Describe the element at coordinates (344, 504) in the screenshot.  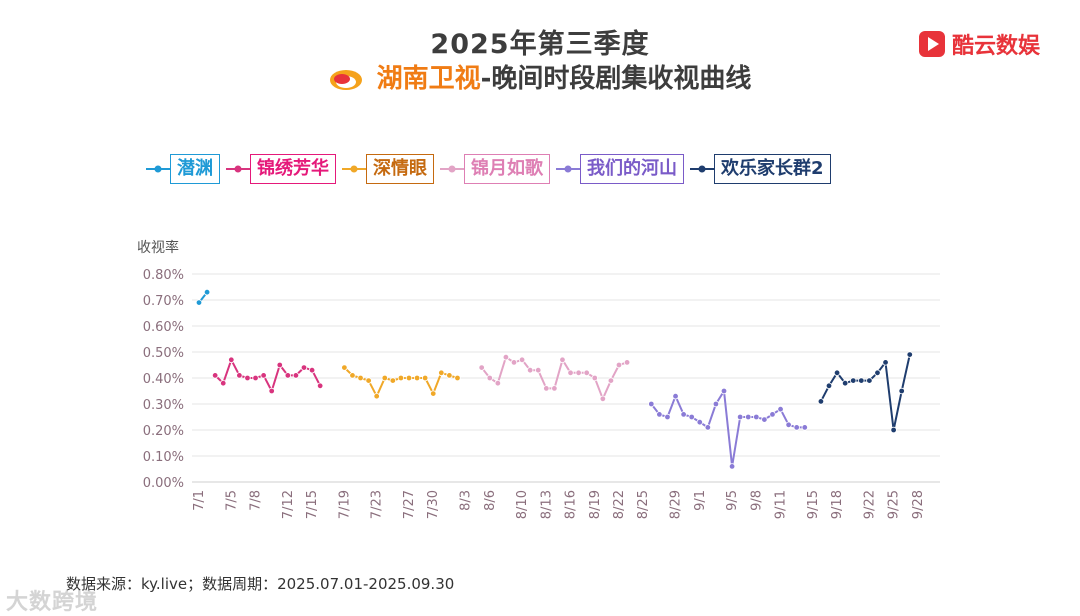
I see `x-tick-label: 7/19` at that location.